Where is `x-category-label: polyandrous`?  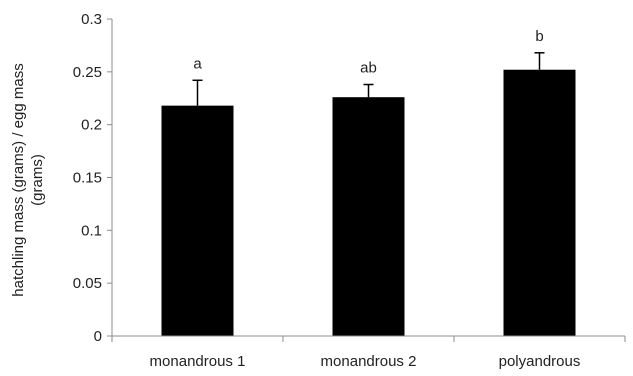 x-category-label: polyandrous is located at coordinates (540, 361).